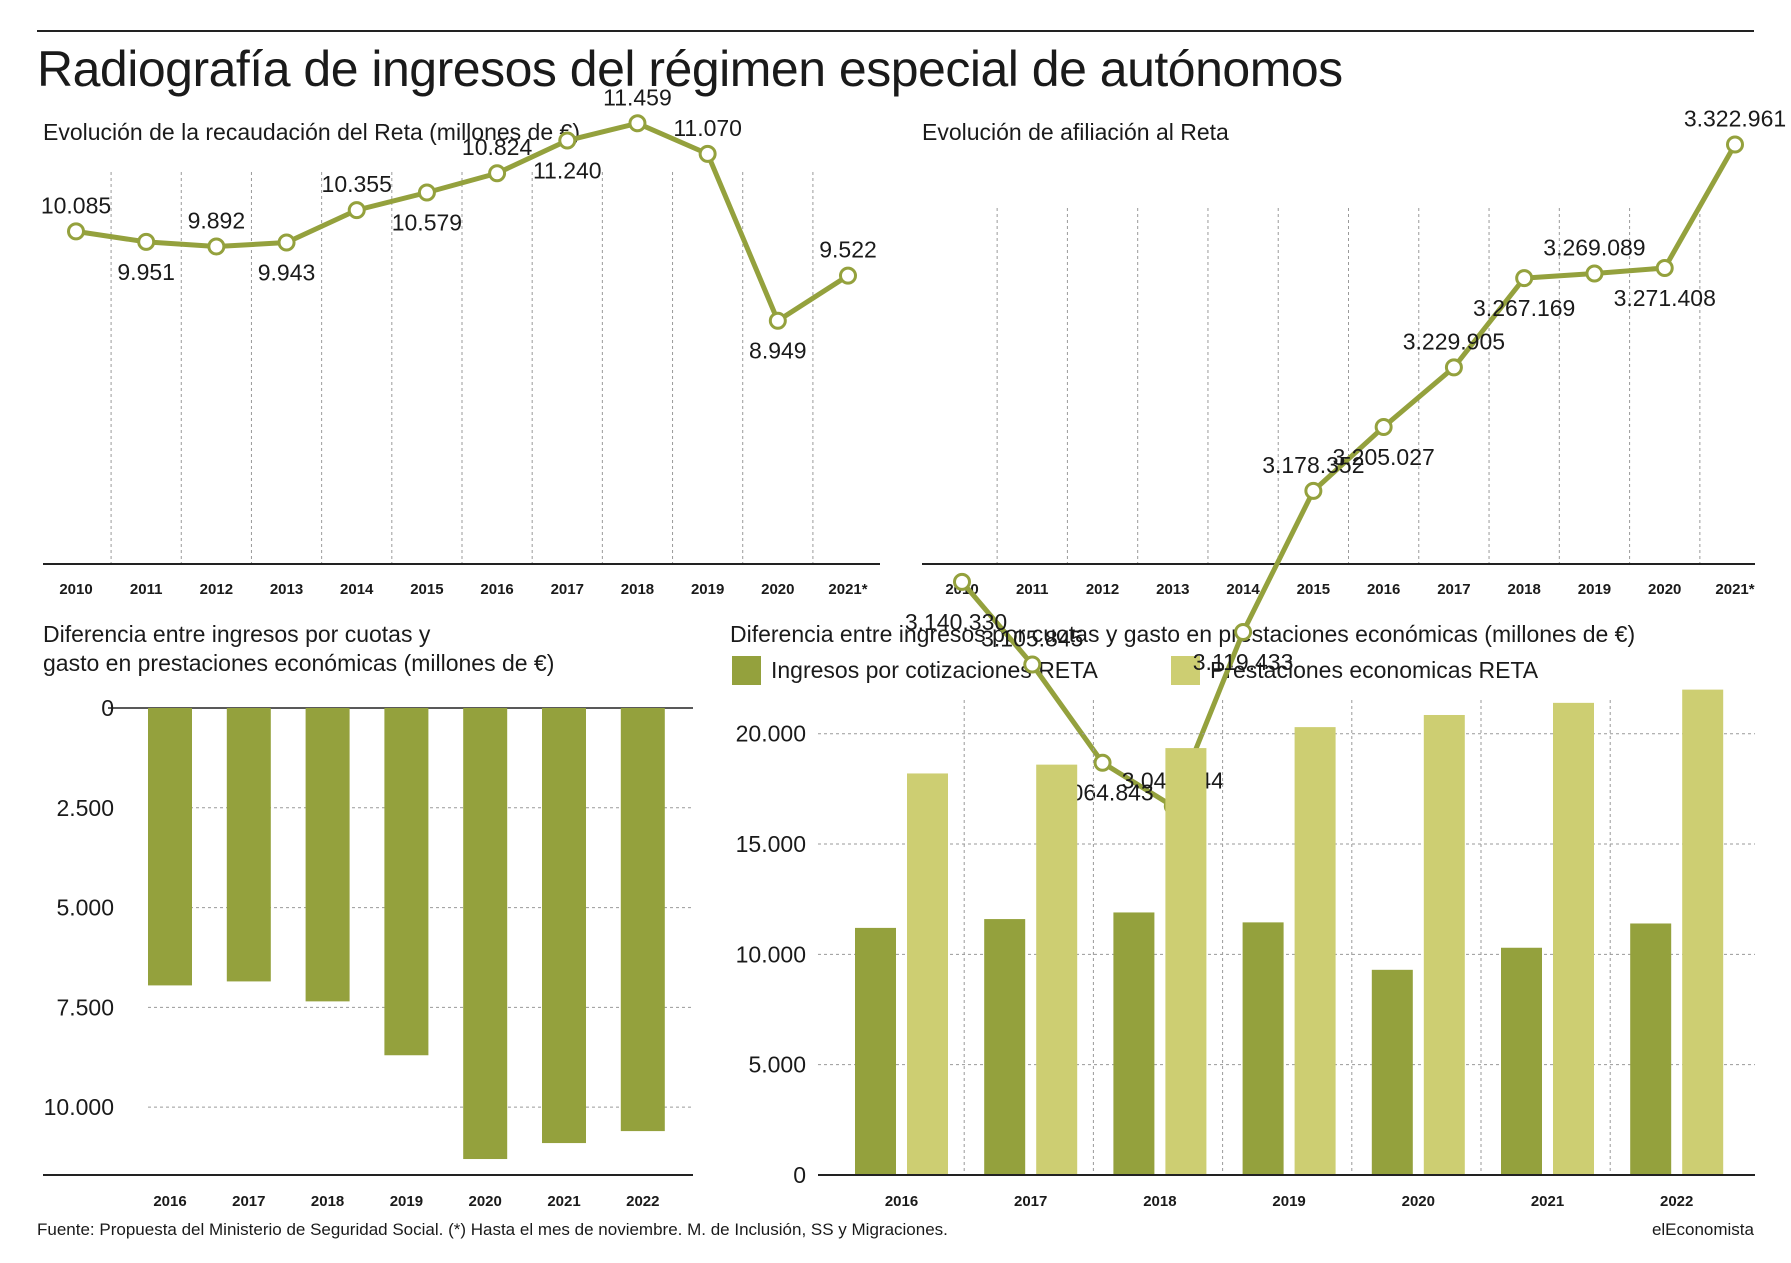  Describe the element at coordinates (848, 250) in the screenshot. I see `data-label: 9.522` at that location.